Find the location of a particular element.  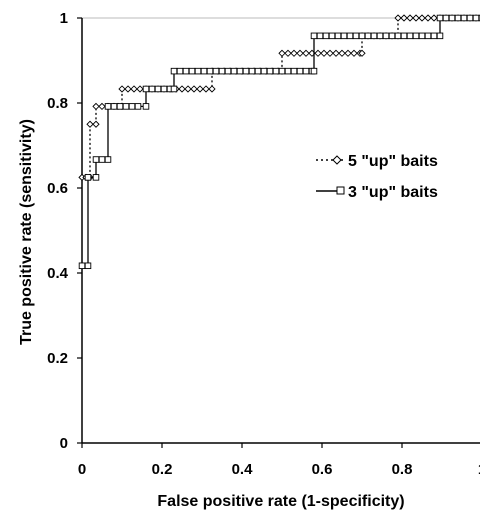

x-tick-label: 0.8 is located at coordinates (402, 469).